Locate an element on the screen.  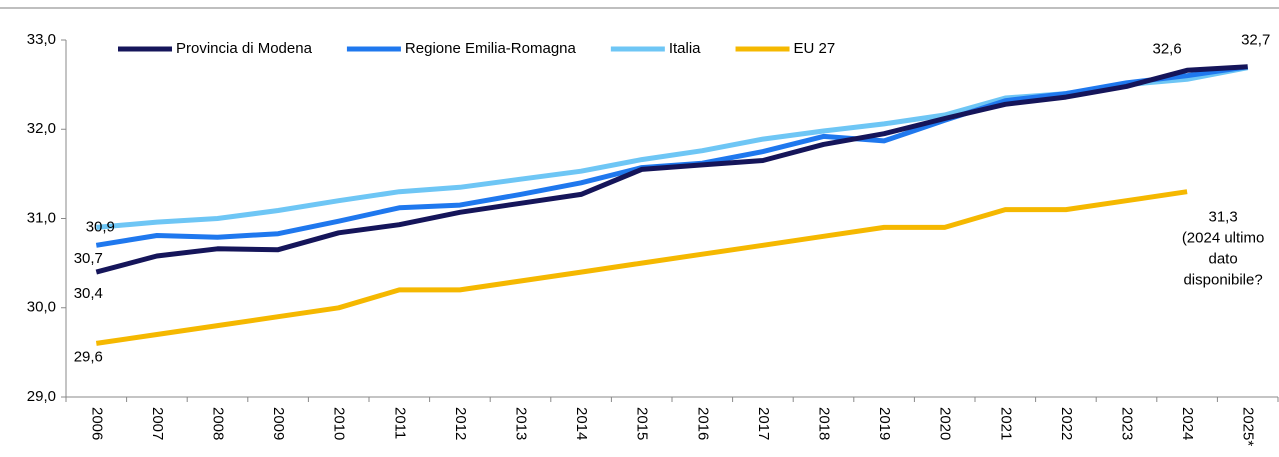
y-tick-label: 32,0 is located at coordinates (41, 128).